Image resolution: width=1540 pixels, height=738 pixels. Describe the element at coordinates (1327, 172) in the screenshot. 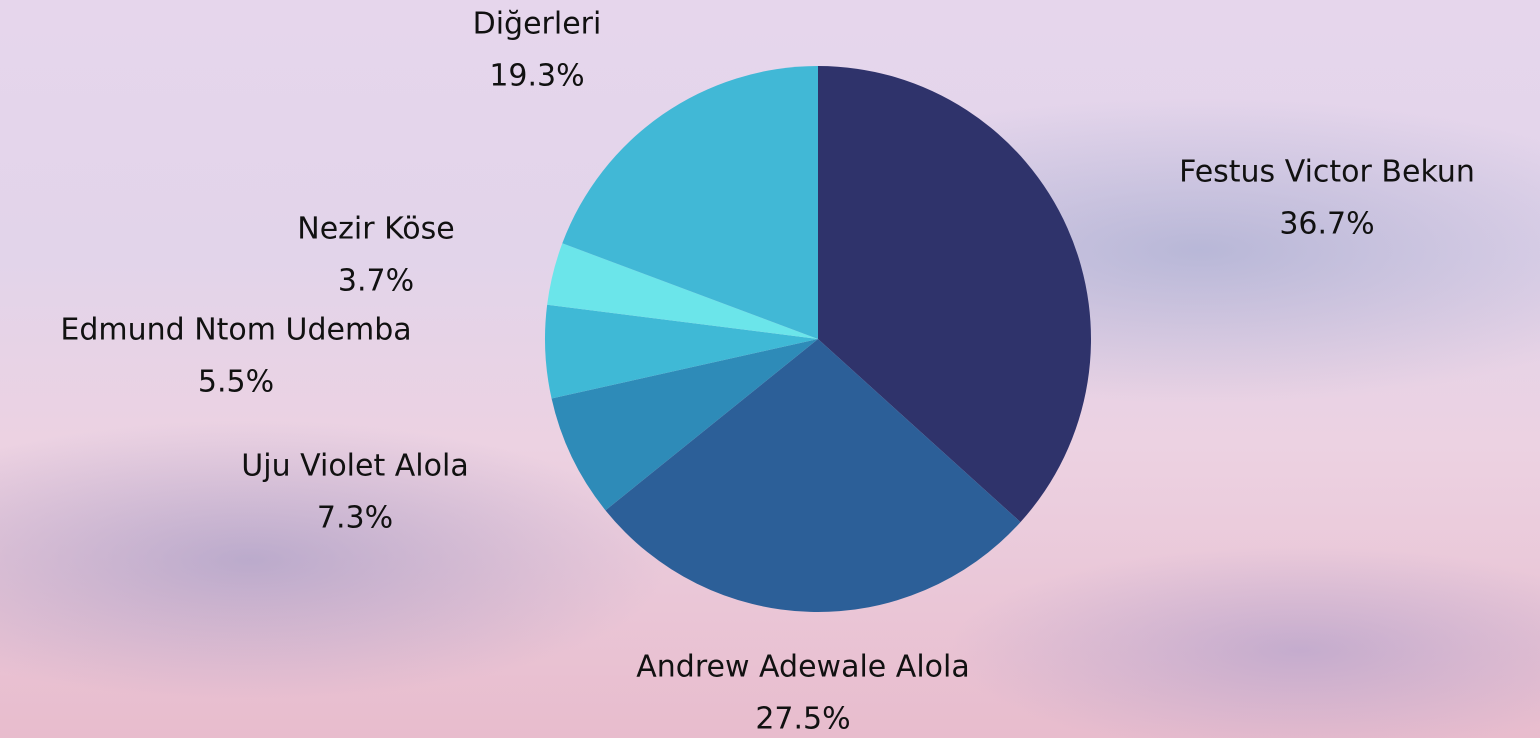

I see `slice-label: Festus Victor Bekun` at that location.